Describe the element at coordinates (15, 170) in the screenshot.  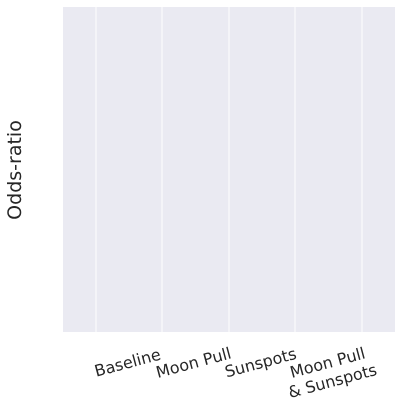
I see `y-axis-label: Odds-ratio` at that location.